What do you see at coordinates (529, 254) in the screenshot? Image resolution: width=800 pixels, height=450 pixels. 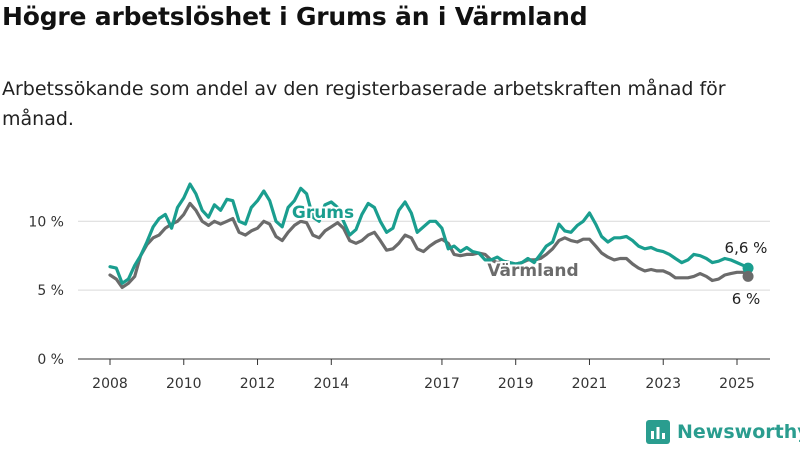 I see `series-labels: Grums Värmland 6,6 % 6 %` at bounding box center [529, 254].